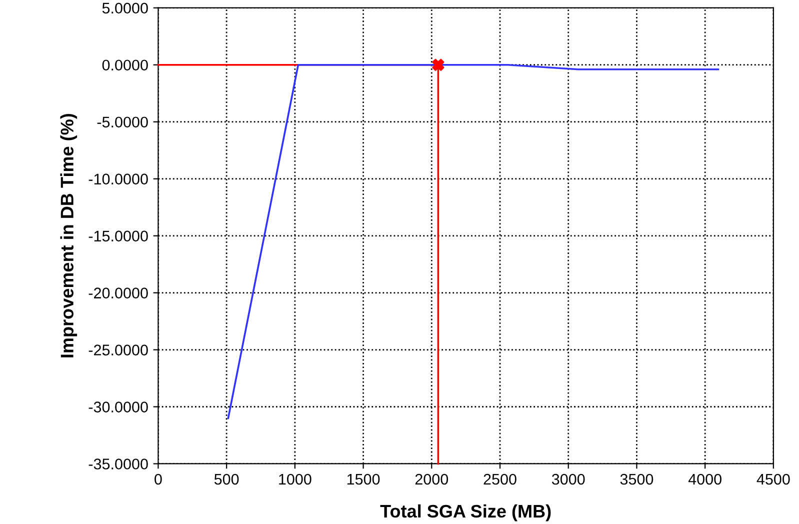  Describe the element at coordinates (118, 350) in the screenshot. I see `y-tick-label: -25.0000` at that location.